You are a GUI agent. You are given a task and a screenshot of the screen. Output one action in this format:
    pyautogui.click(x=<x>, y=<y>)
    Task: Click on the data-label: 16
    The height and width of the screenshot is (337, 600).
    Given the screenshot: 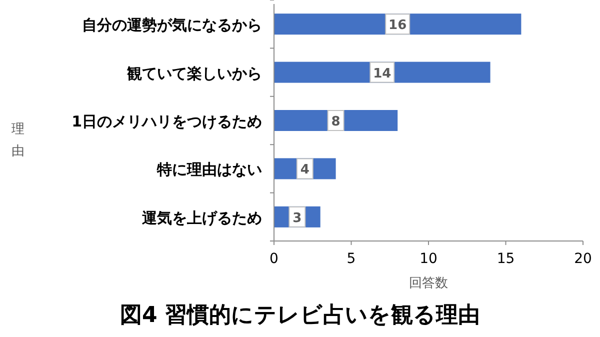 What is the action you would take?
    pyautogui.click(x=397, y=26)
    